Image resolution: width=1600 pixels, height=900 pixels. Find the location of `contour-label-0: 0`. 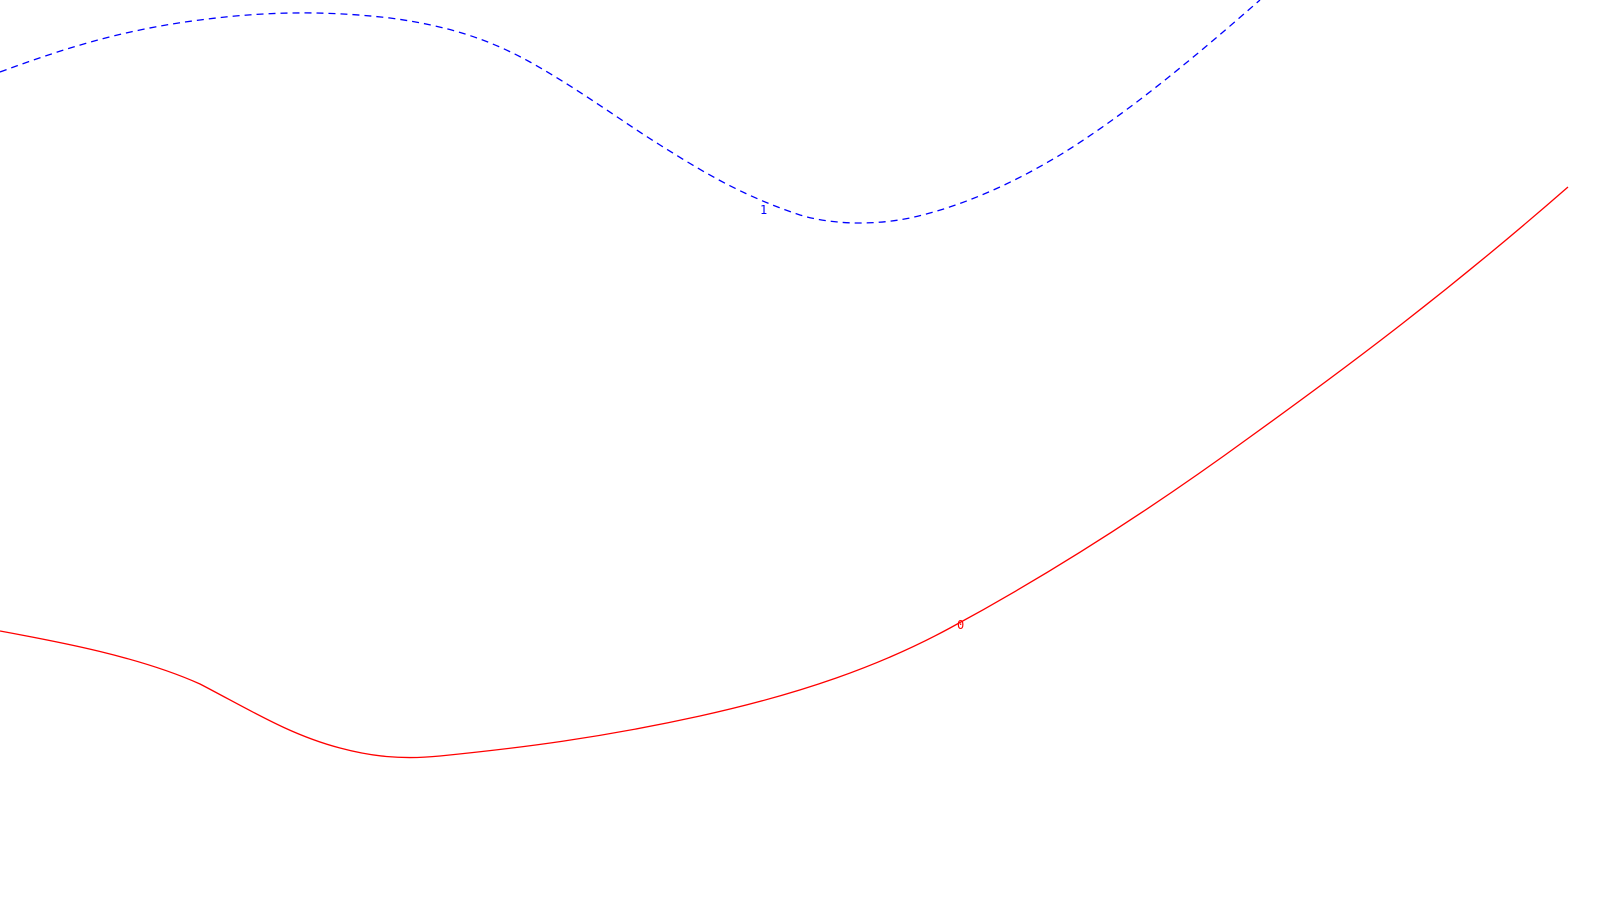

contour-label-0: 0 is located at coordinates (960, 625).